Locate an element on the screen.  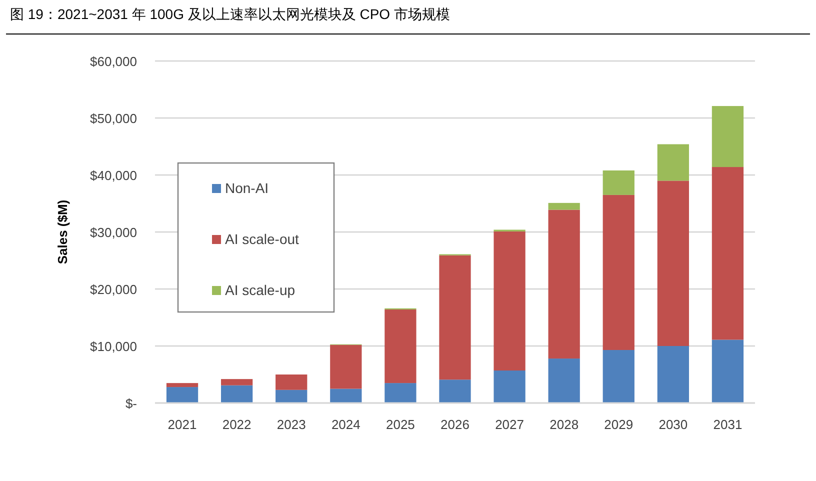
title: 图 19：2021~2031 年 100G 及以上速率以太网光模块及 CPO 市场规模 is located at coordinates (230, 14).